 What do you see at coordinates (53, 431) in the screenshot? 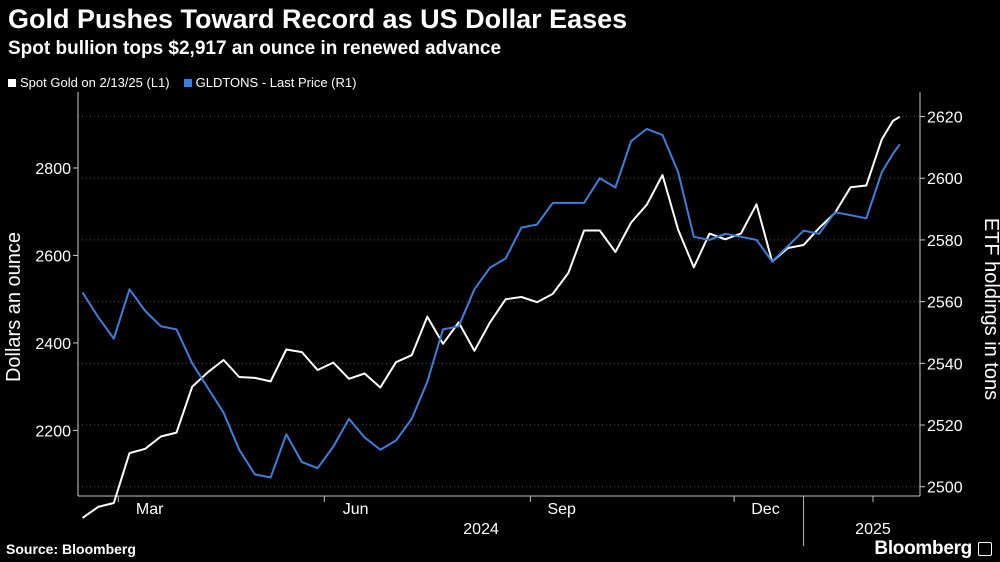
I see `left-tick-label: 2200` at bounding box center [53, 431].